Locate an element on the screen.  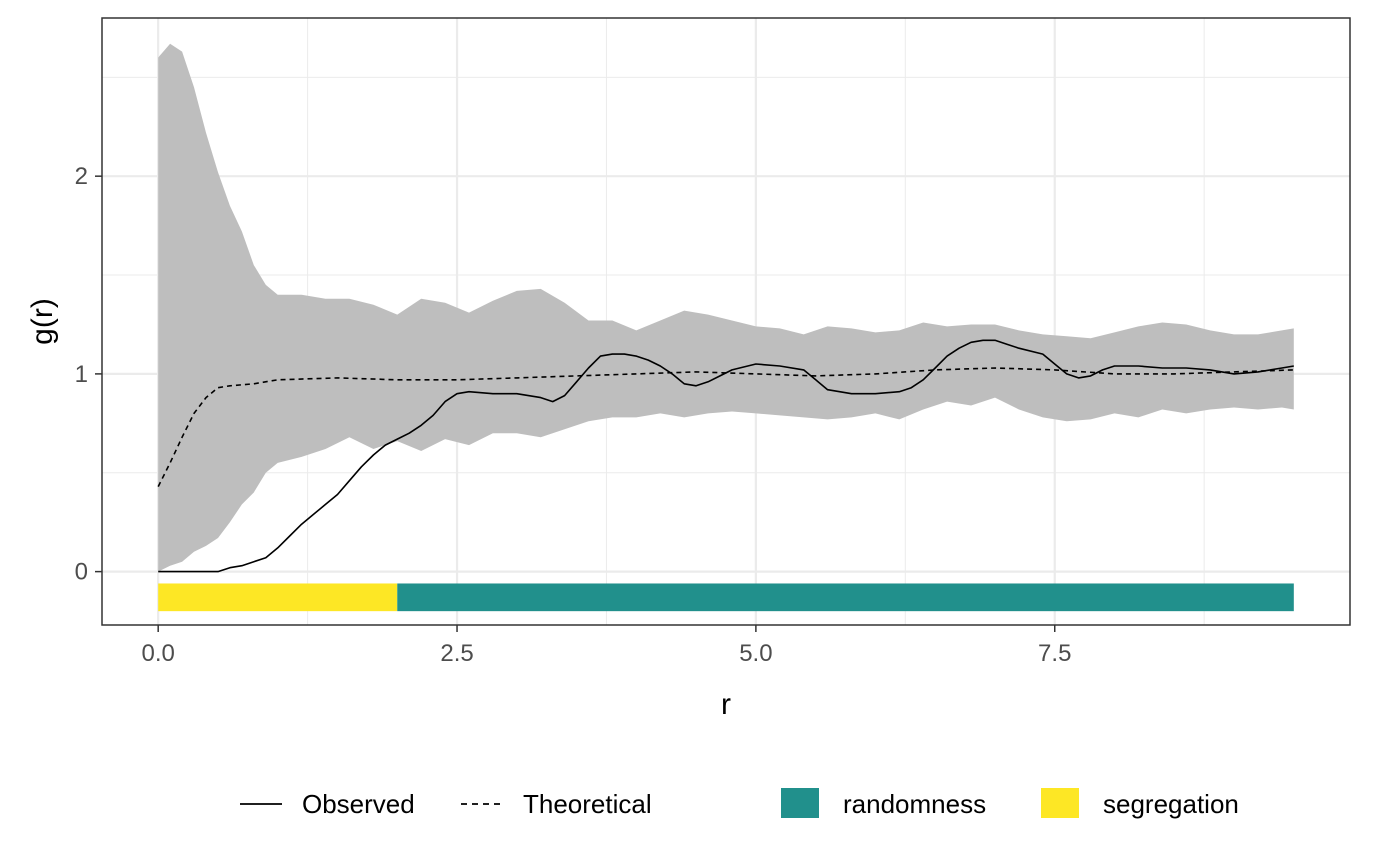
legend-label-observed: Observed is located at coordinates (358, 804).